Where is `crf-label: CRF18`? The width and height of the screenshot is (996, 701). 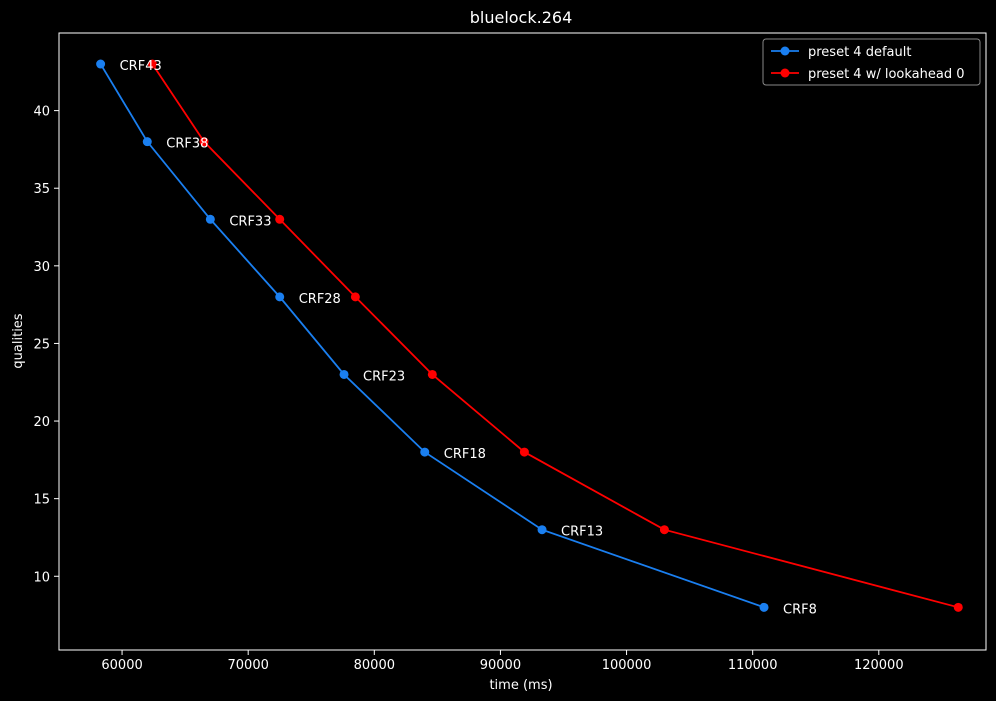 crf-label: CRF18 is located at coordinates (465, 454).